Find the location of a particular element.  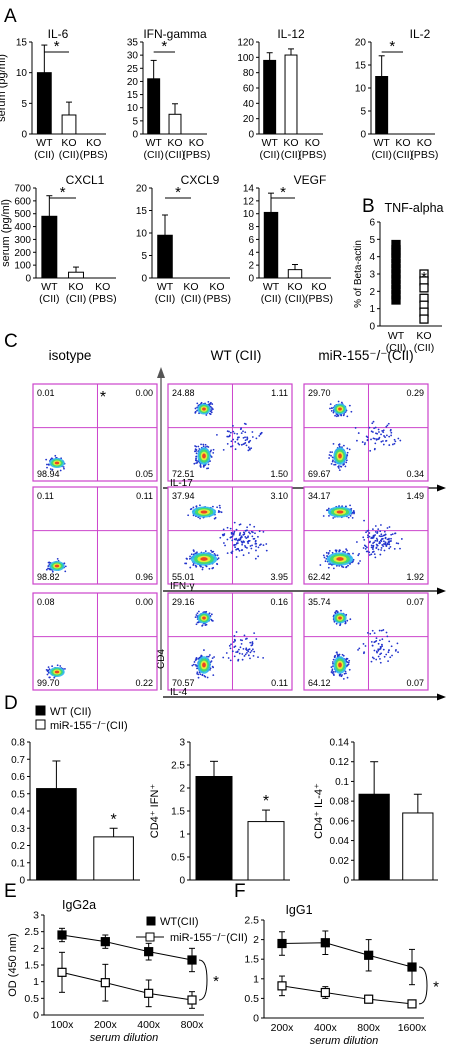

quadrant-lr: 0.22 is located at coordinates (144, 683).